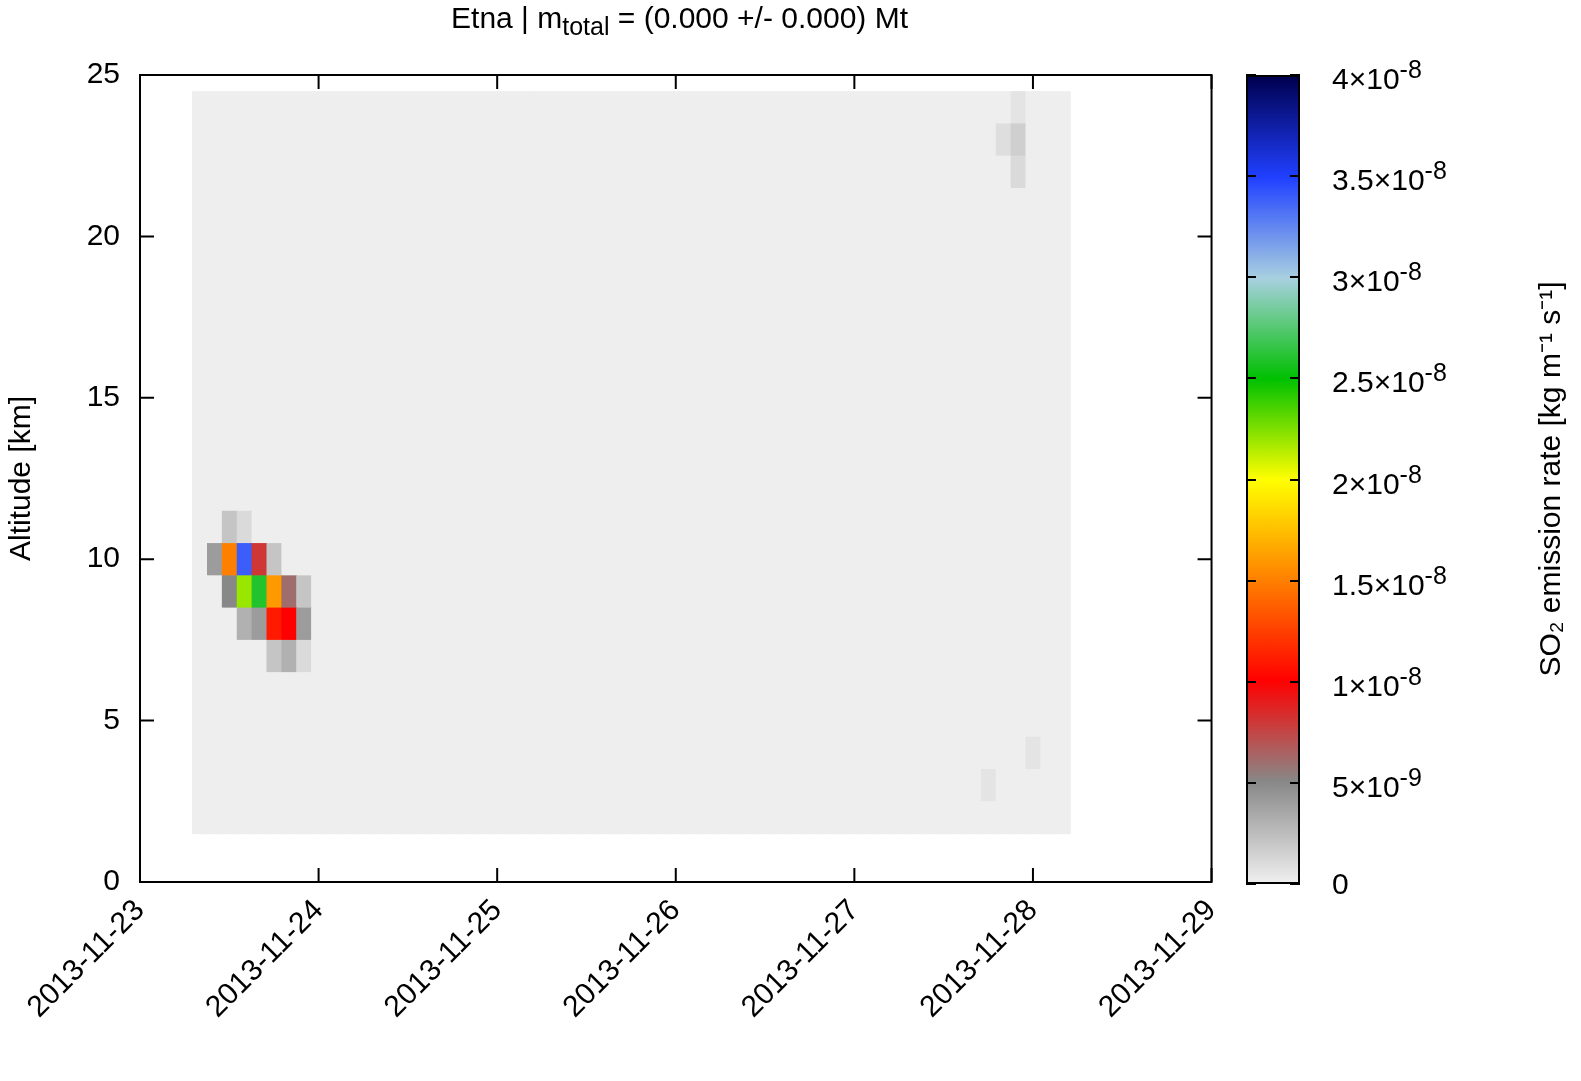  I want to click on y-tick-label: 10, so click(103, 557).